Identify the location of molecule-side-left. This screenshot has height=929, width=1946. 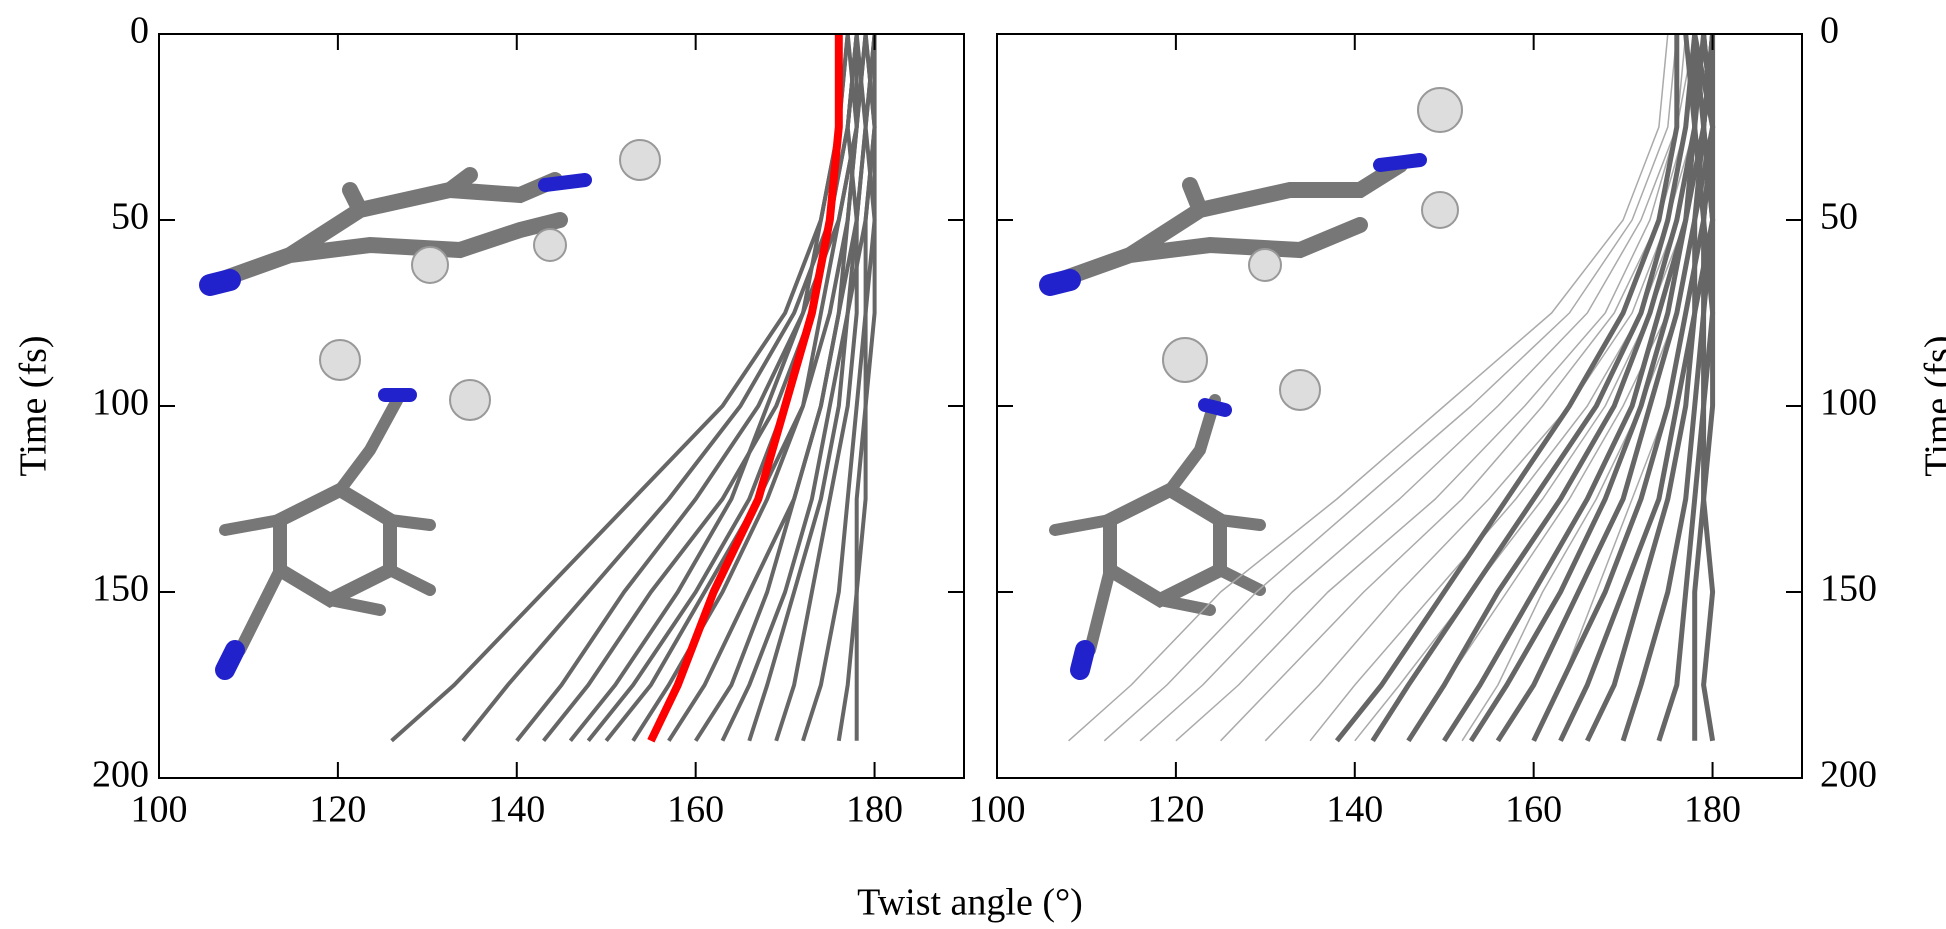
(430, 217).